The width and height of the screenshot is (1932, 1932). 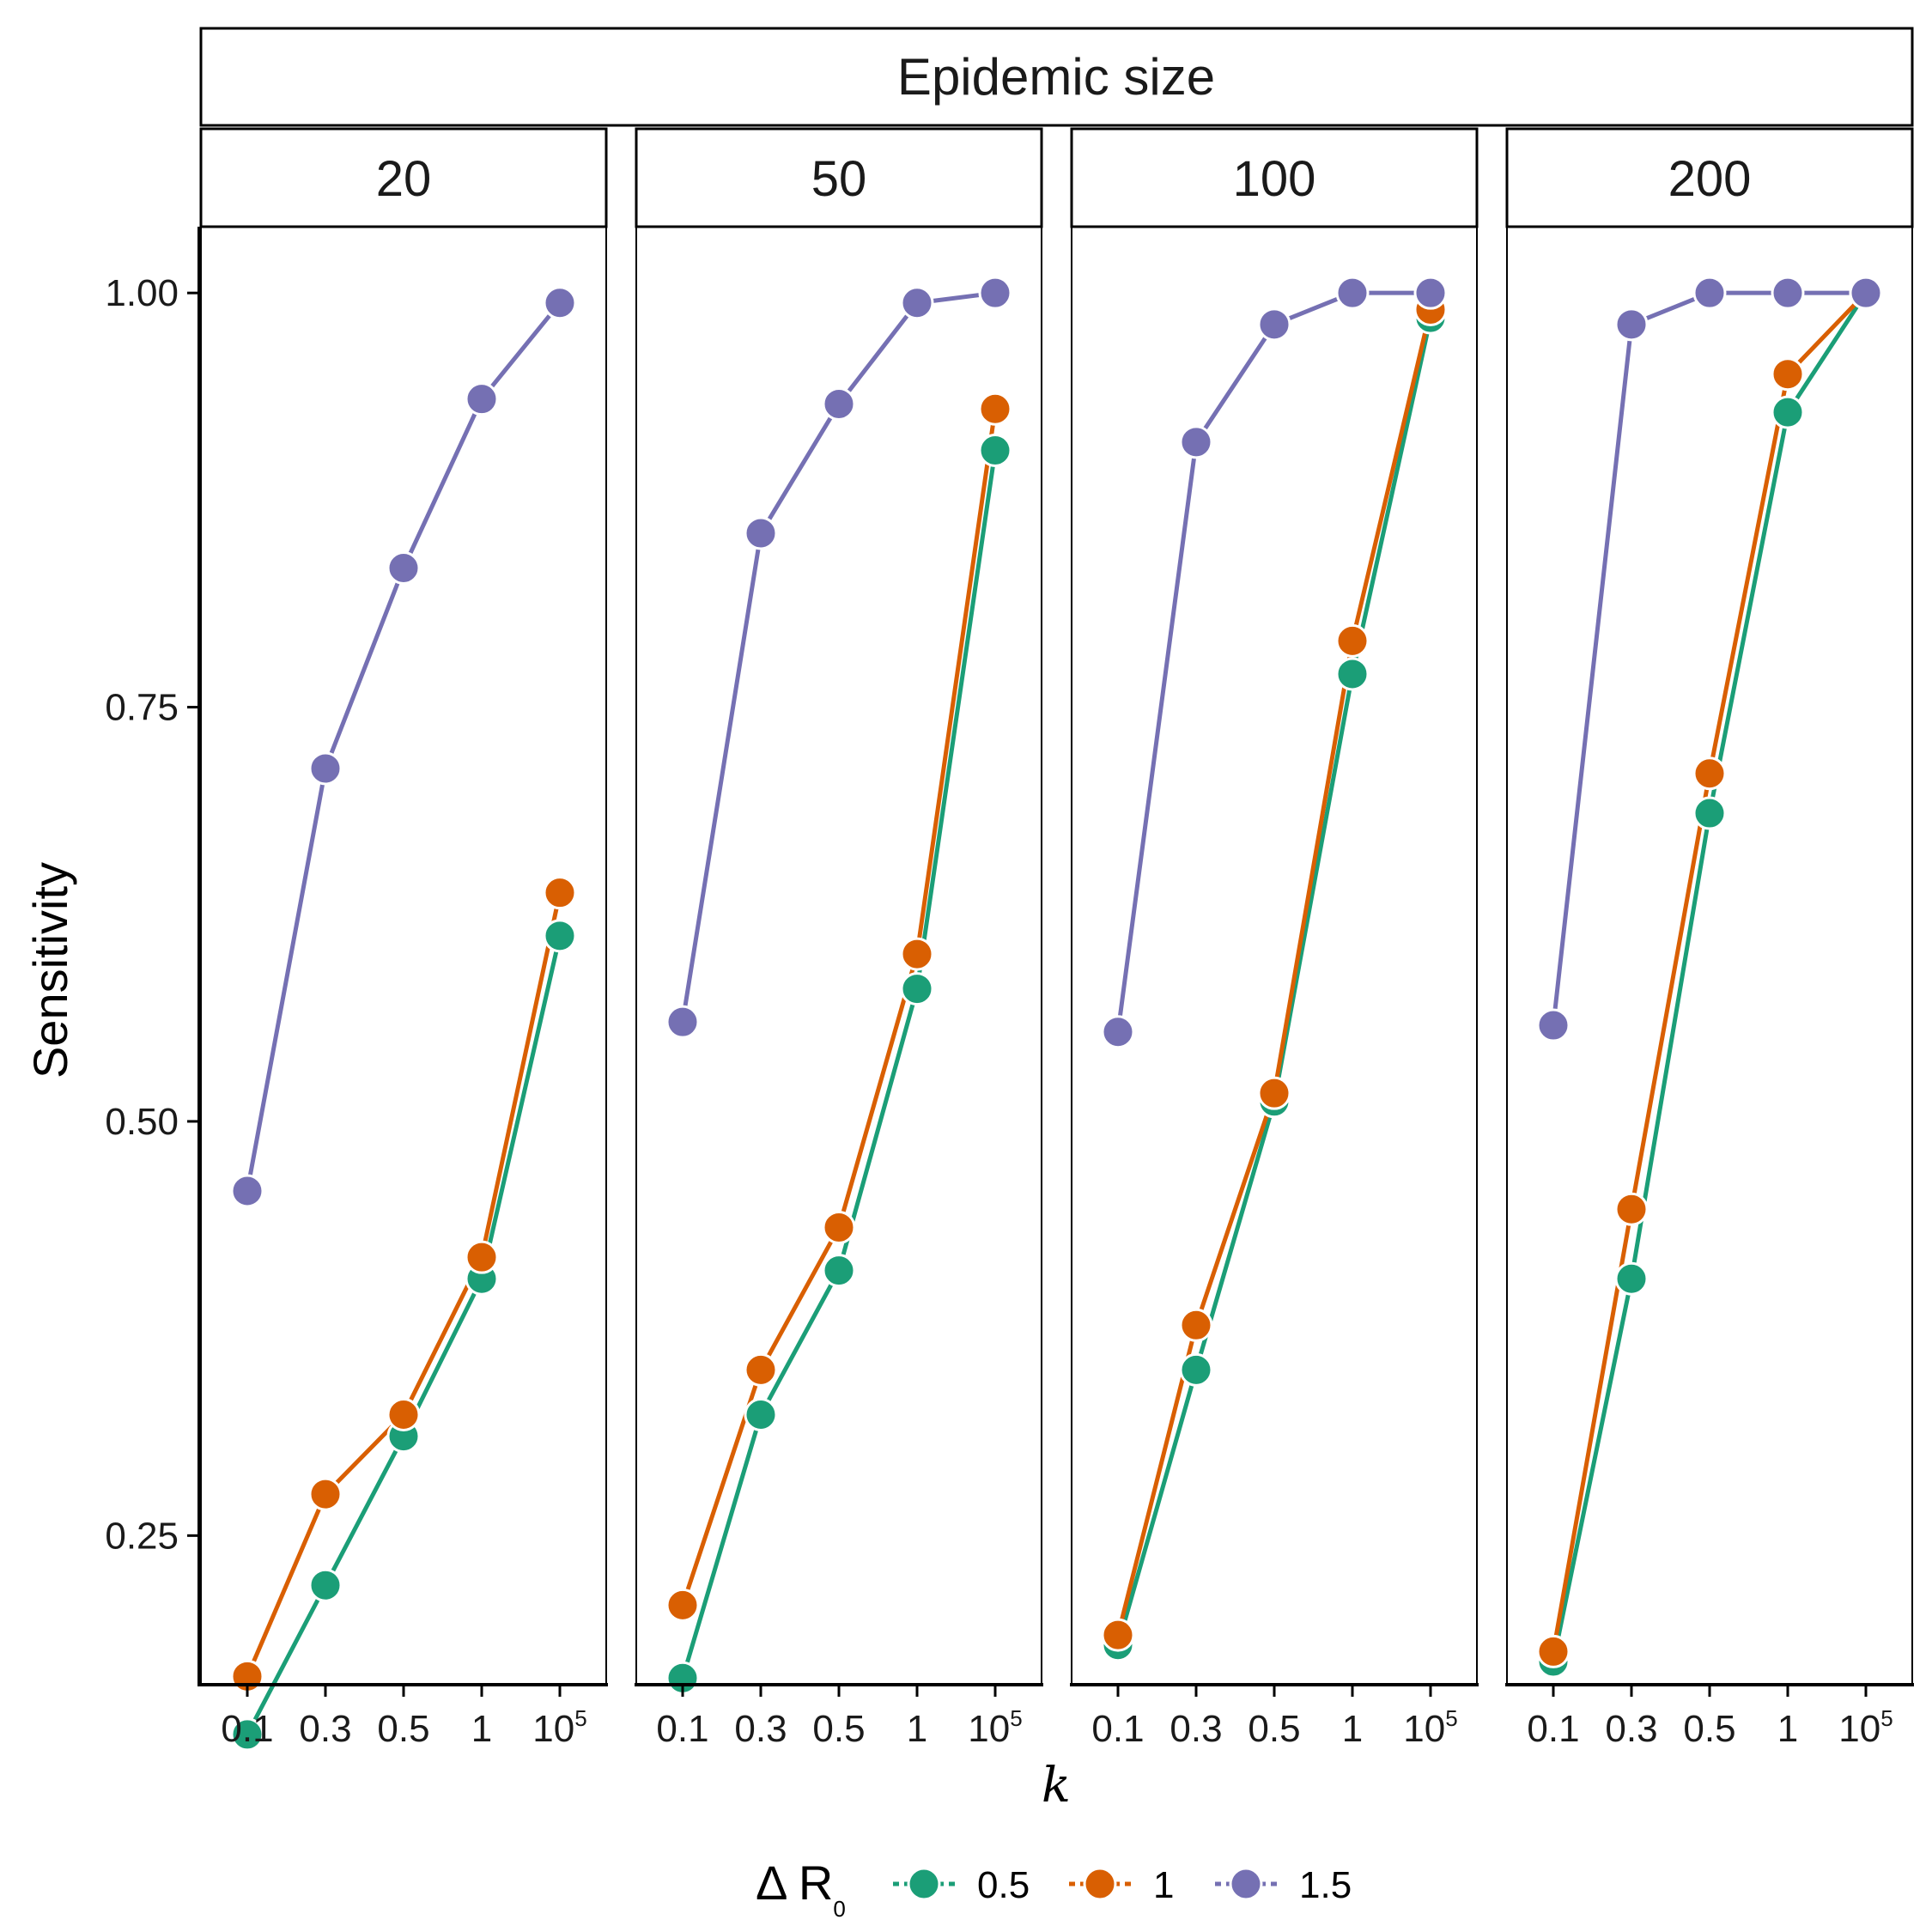 What do you see at coordinates (142, 293) in the screenshot?
I see `y-tick-label: 1.00` at bounding box center [142, 293].